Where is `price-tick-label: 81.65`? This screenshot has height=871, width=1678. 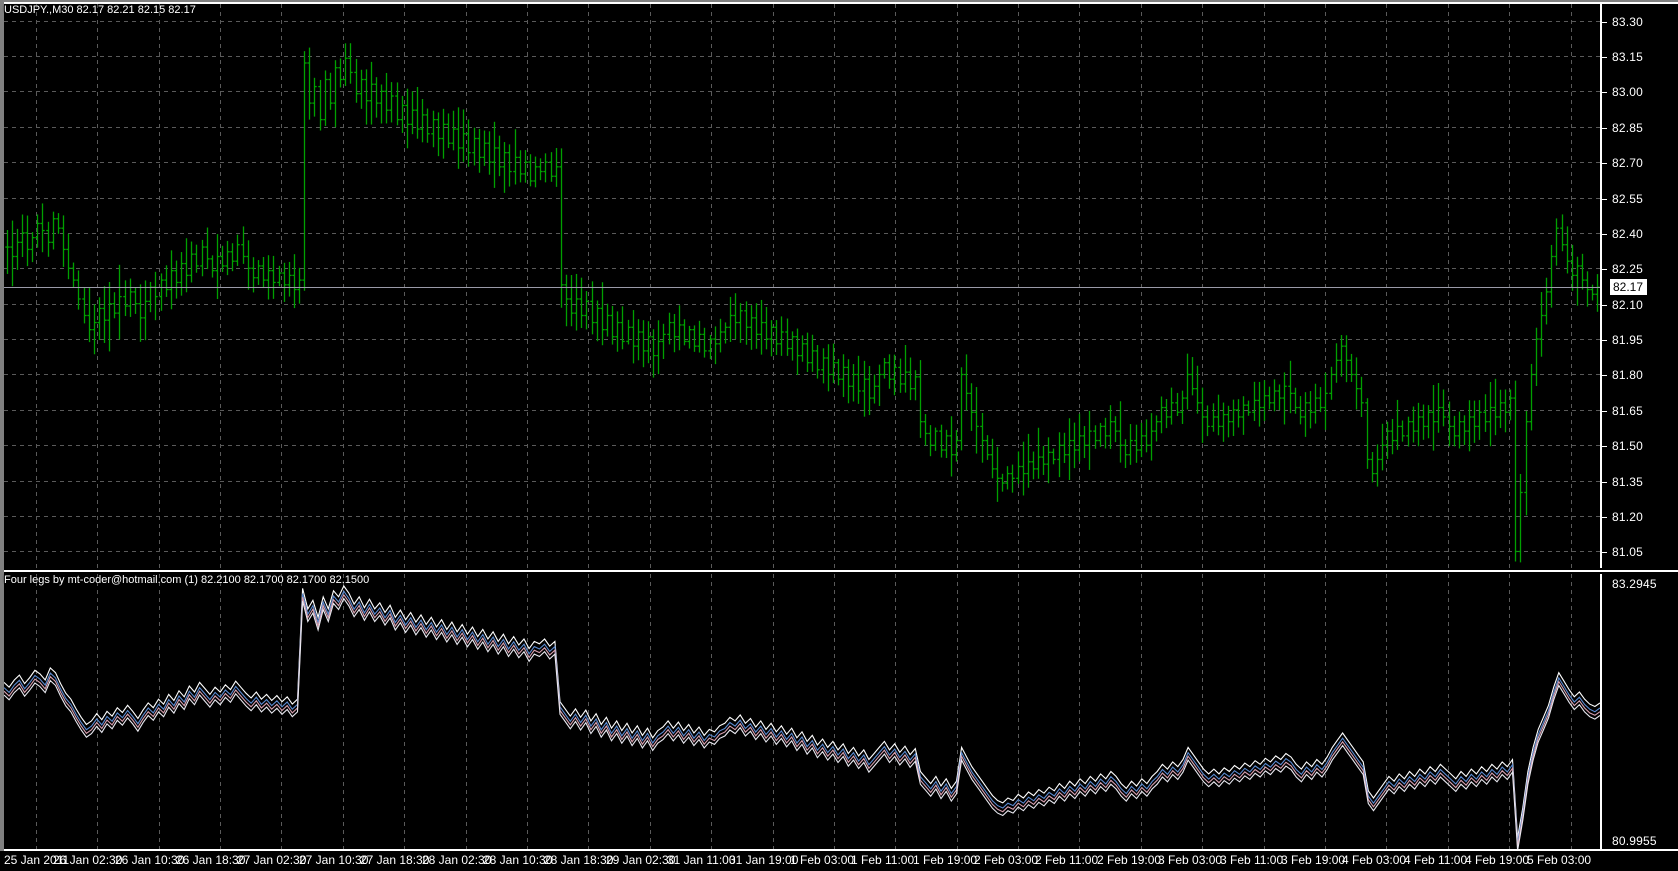
price-tick-label: 81.65 is located at coordinates (1628, 410).